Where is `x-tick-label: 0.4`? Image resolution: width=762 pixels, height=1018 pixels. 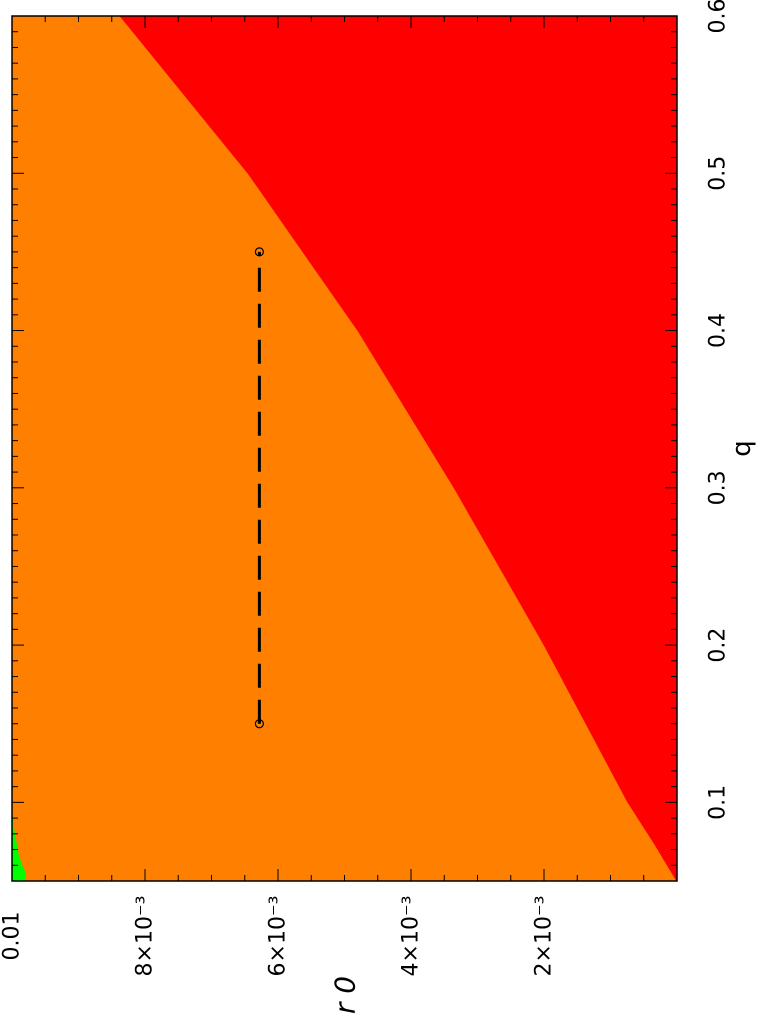 x-tick-label: 0.4 is located at coordinates (718, 330).